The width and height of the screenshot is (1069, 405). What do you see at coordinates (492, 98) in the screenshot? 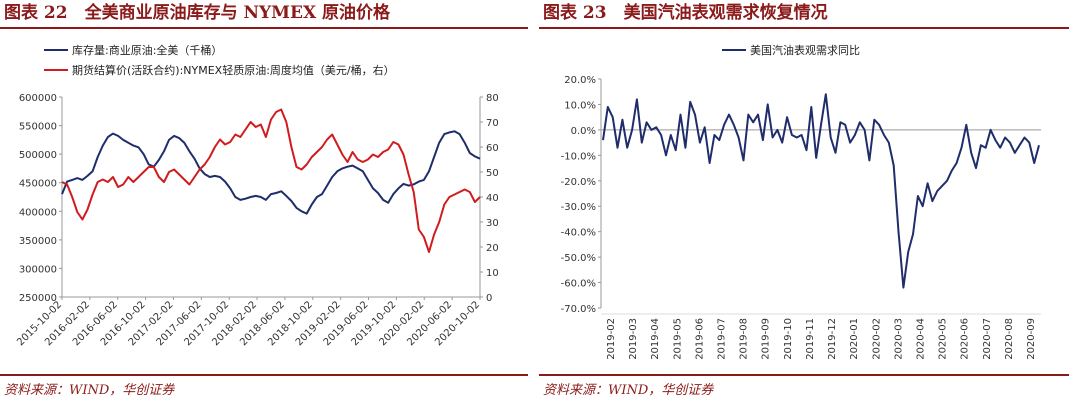
I see `right-y-tick-label: 80` at bounding box center [492, 98].